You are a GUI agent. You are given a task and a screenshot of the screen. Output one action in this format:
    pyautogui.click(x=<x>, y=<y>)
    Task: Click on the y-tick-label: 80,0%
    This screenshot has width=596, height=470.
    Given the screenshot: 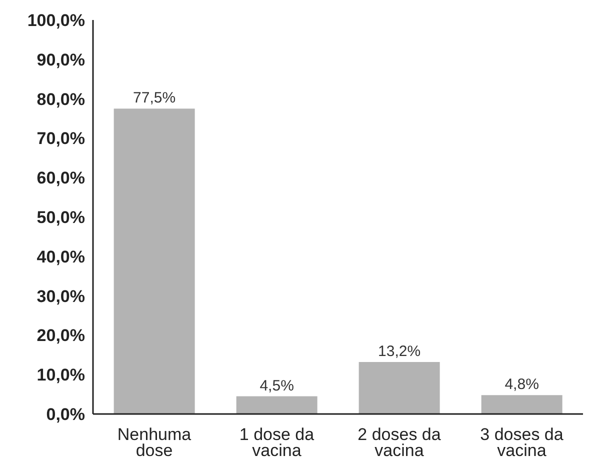 What is the action you would take?
    pyautogui.click(x=60, y=99)
    